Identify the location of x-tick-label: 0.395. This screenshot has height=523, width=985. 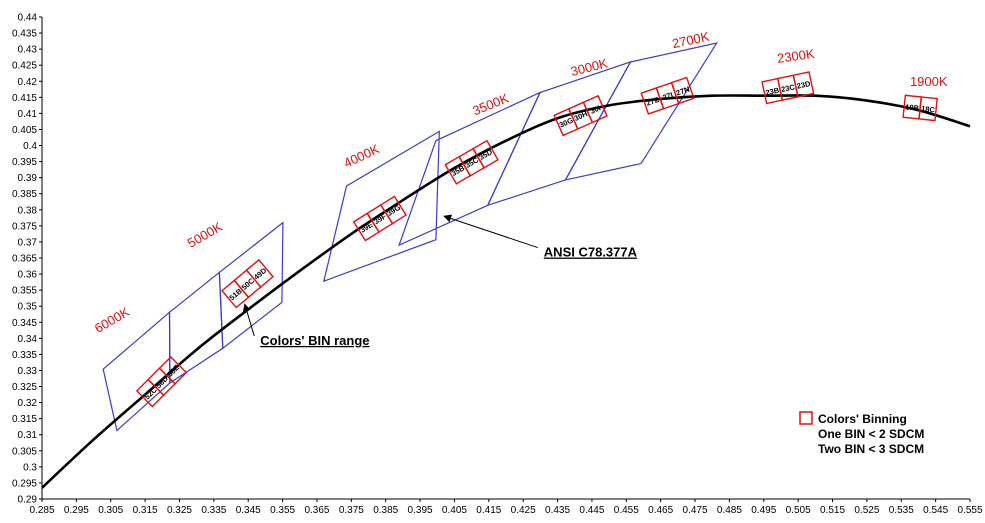
(420, 510).